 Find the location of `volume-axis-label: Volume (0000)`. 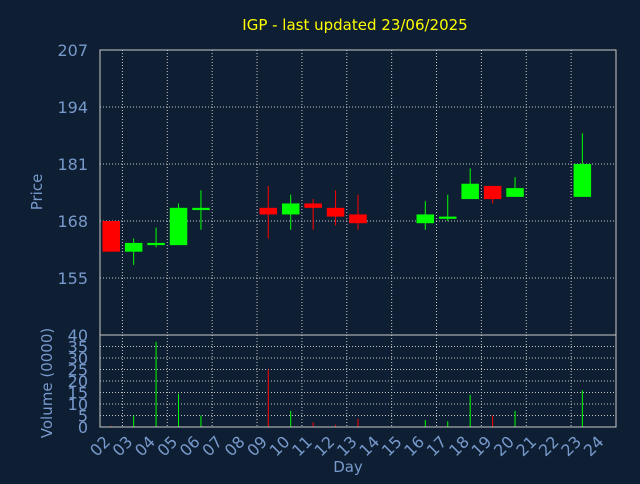

volume-axis-label: Volume (0000) is located at coordinates (47, 383).